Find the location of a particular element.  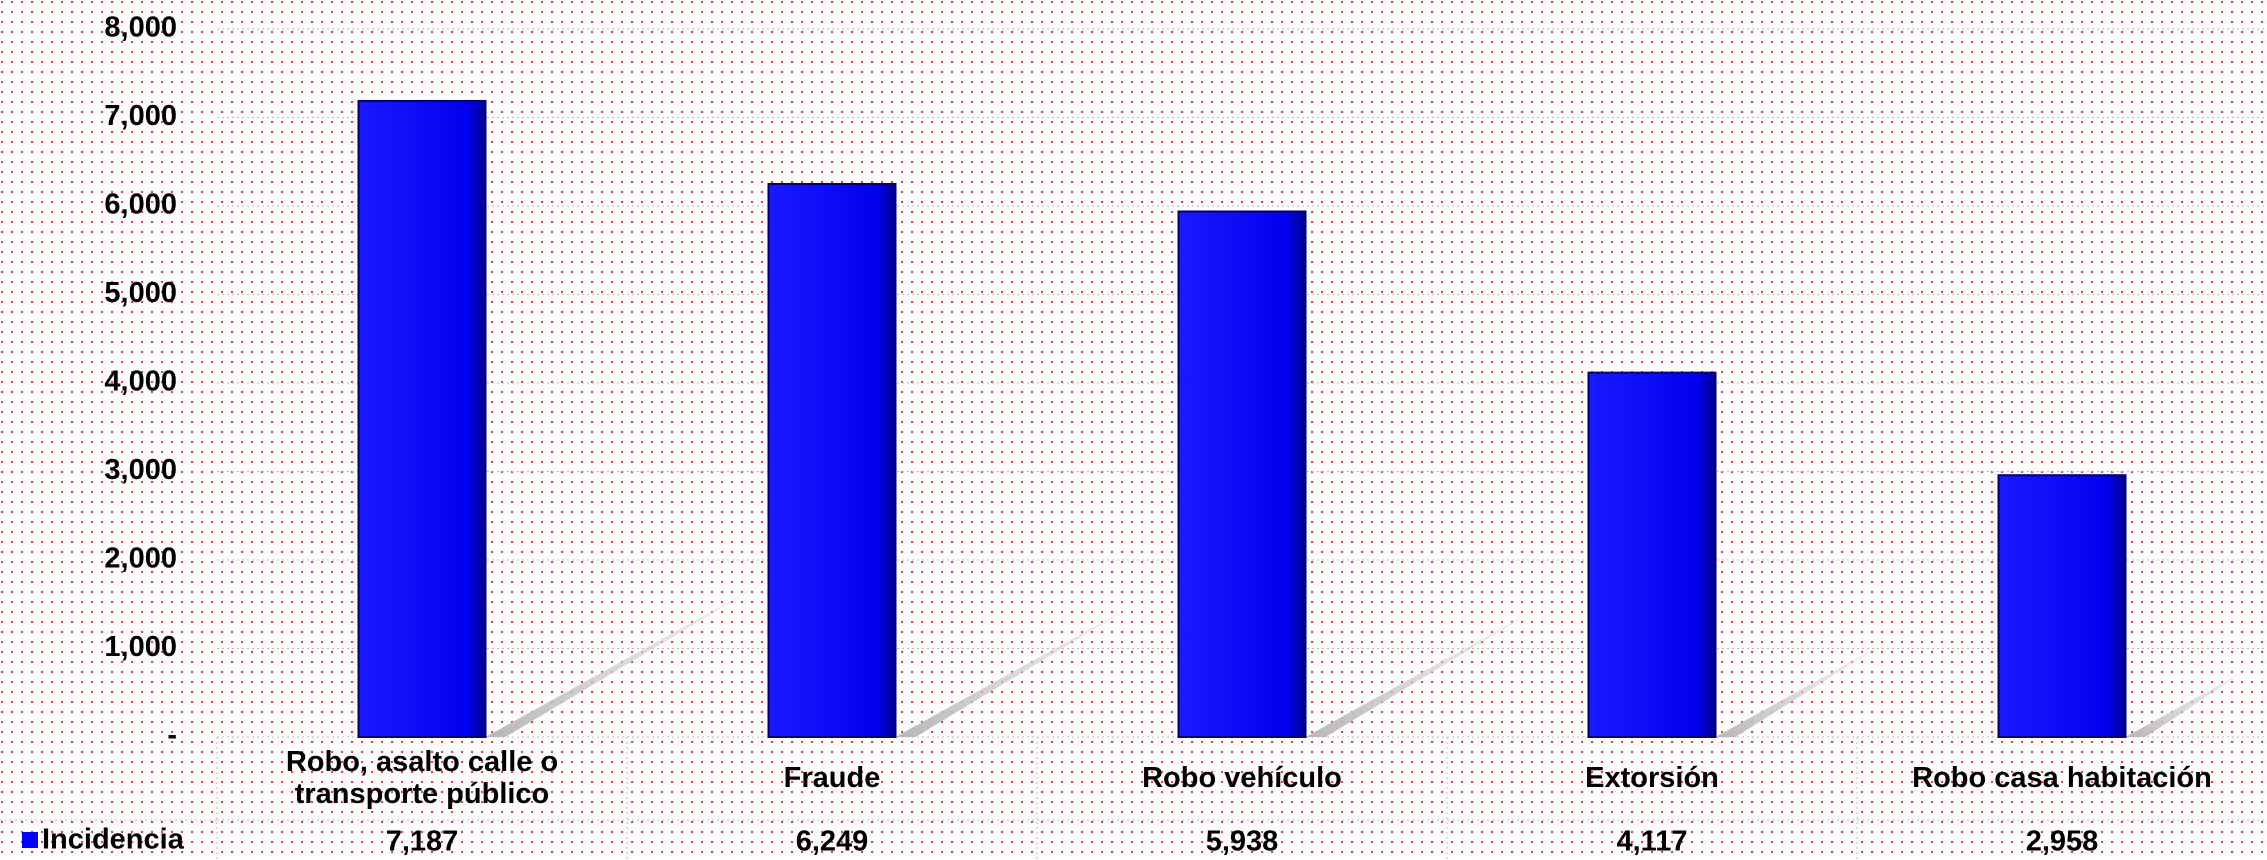

x-tick-label-cell: Robo casa habitación is located at coordinates (2062, 777).